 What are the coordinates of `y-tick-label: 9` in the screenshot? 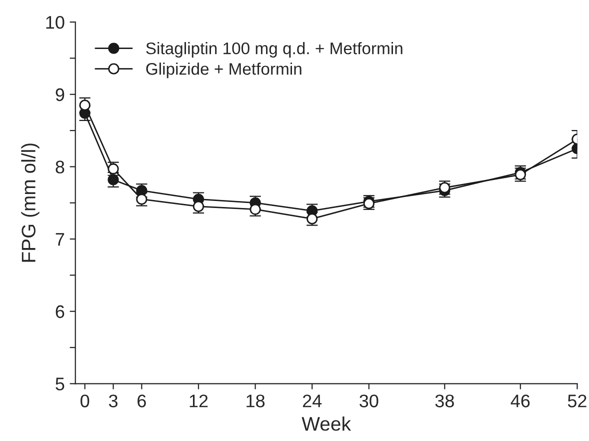 It's located at (60, 95).